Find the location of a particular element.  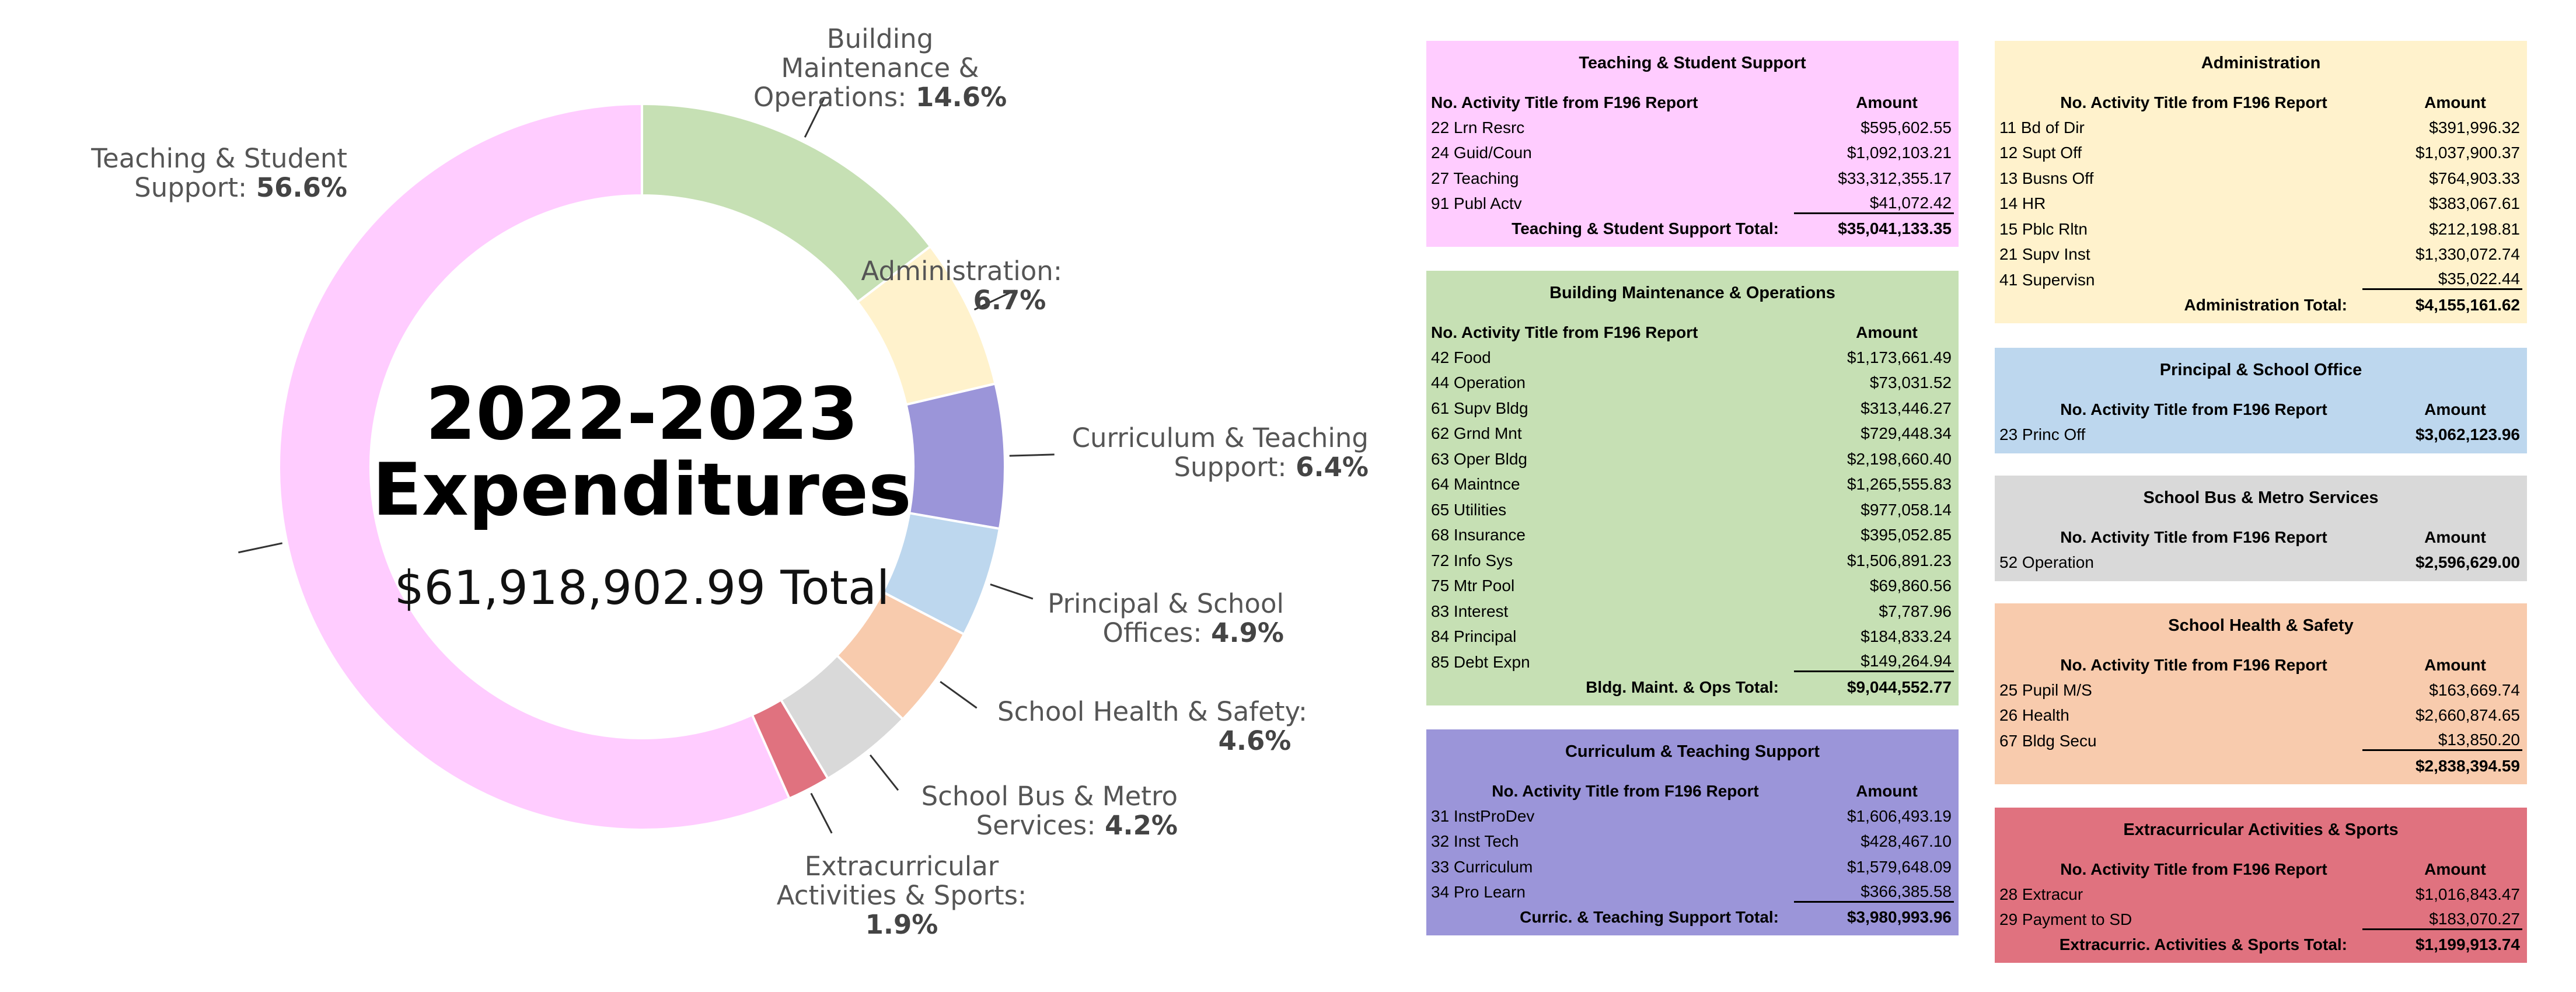

row-activity: 83 Interest is located at coordinates (1470, 611).